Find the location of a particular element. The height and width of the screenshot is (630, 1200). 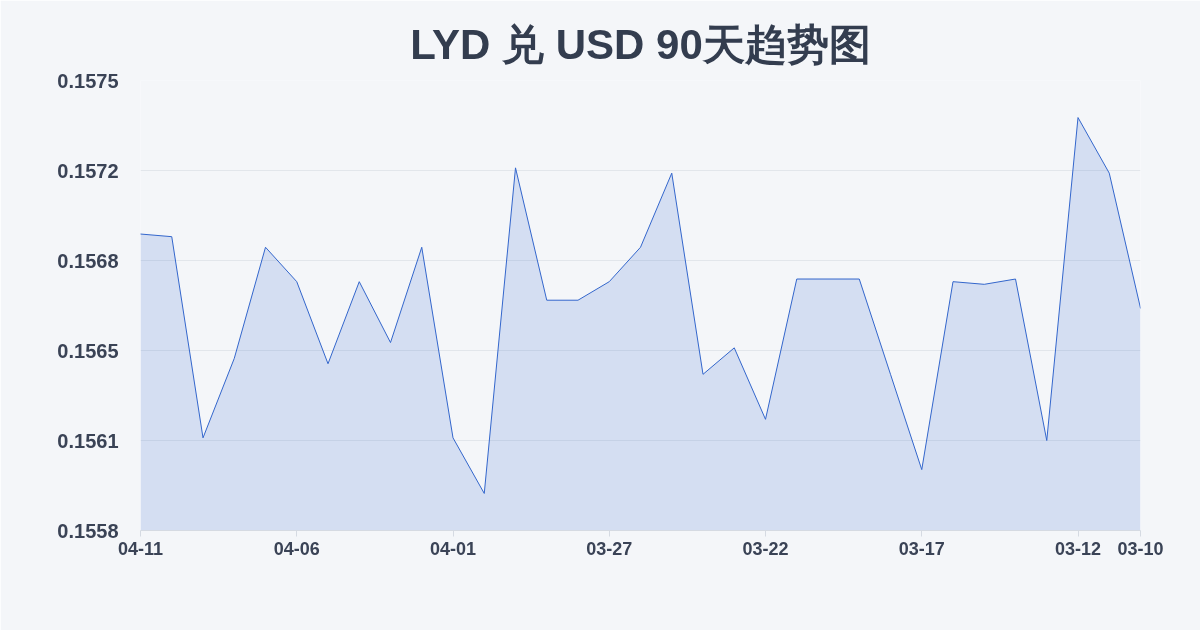

x-tick-label: 04-06 is located at coordinates (296, 548).